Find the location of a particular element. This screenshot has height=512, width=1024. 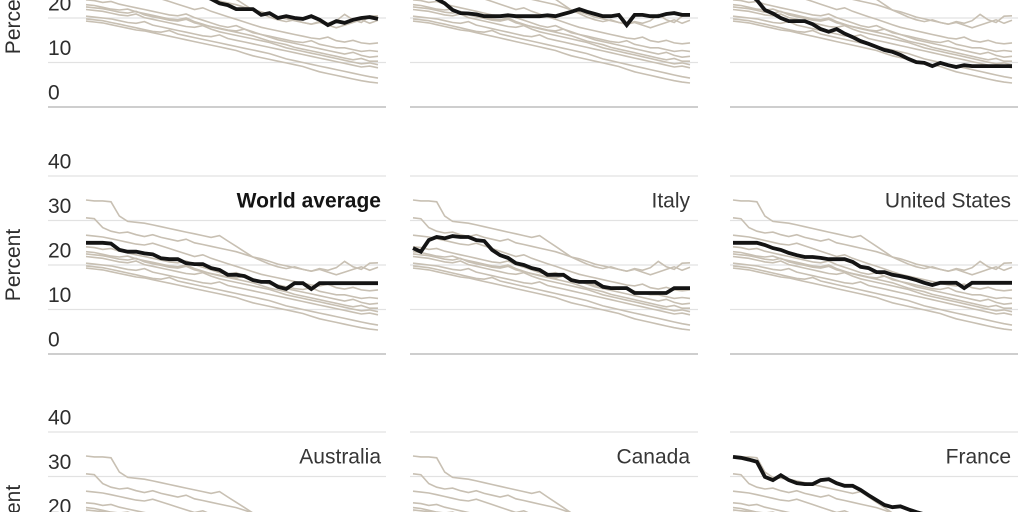

facet-france: France is located at coordinates (874, 471).